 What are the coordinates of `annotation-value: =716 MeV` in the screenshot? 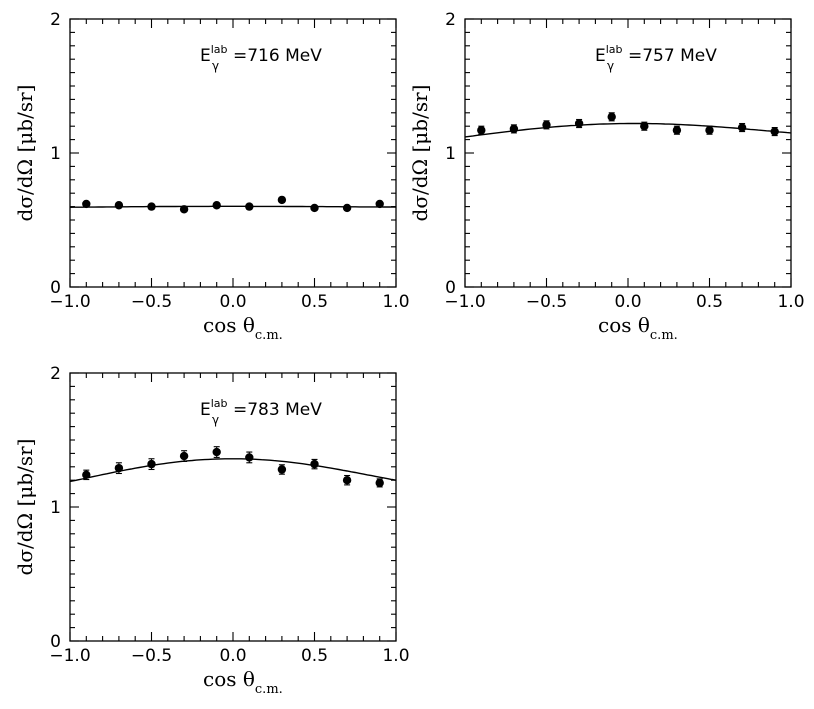 It's located at (277, 56).